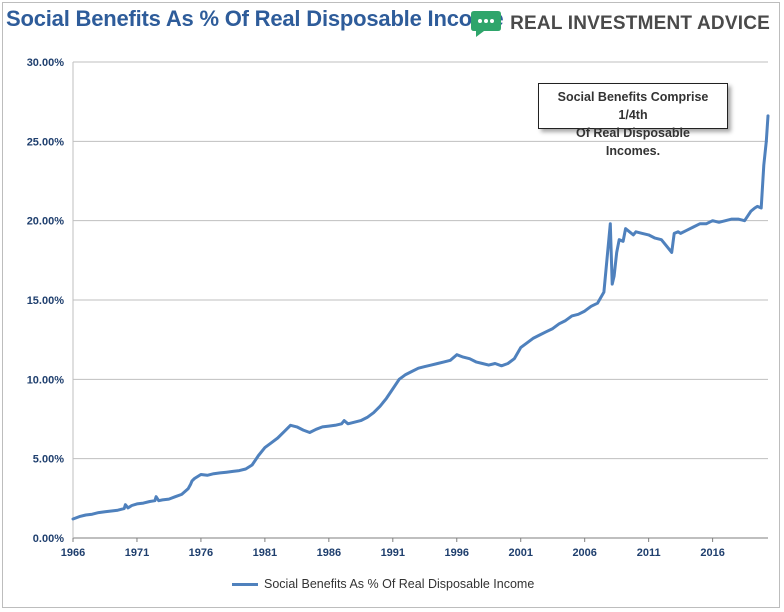  Describe the element at coordinates (457, 553) in the screenshot. I see `x-tick-label: 1996` at that location.